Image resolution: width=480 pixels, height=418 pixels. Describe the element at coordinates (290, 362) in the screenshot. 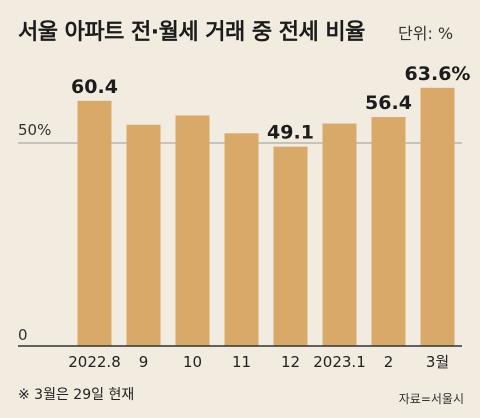

I see `x-tick-label: 12` at that location.